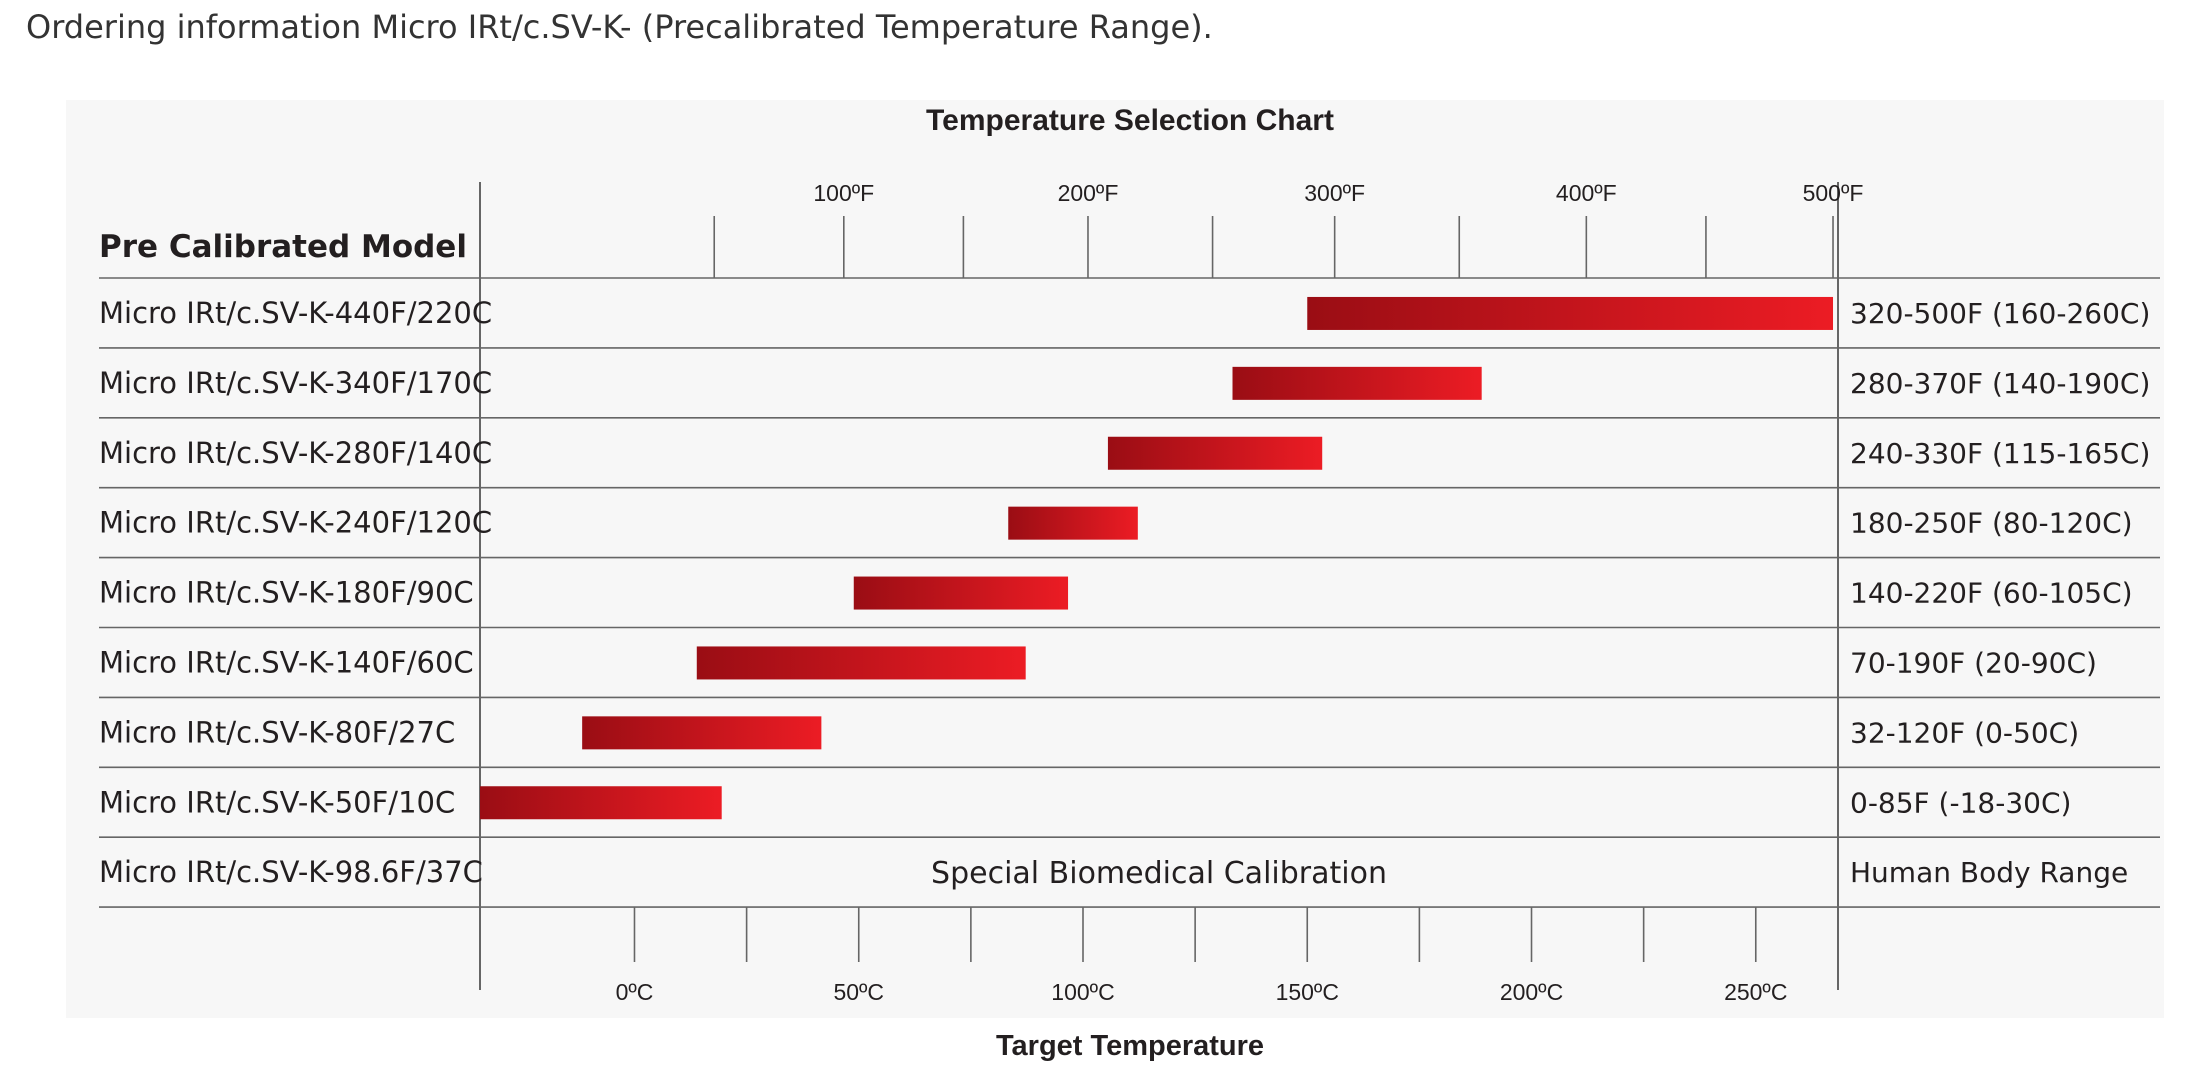 The image size is (2186, 1084). I want to click on model-name: Micro IRt/c.SV-K-140F/60C, so click(286, 662).